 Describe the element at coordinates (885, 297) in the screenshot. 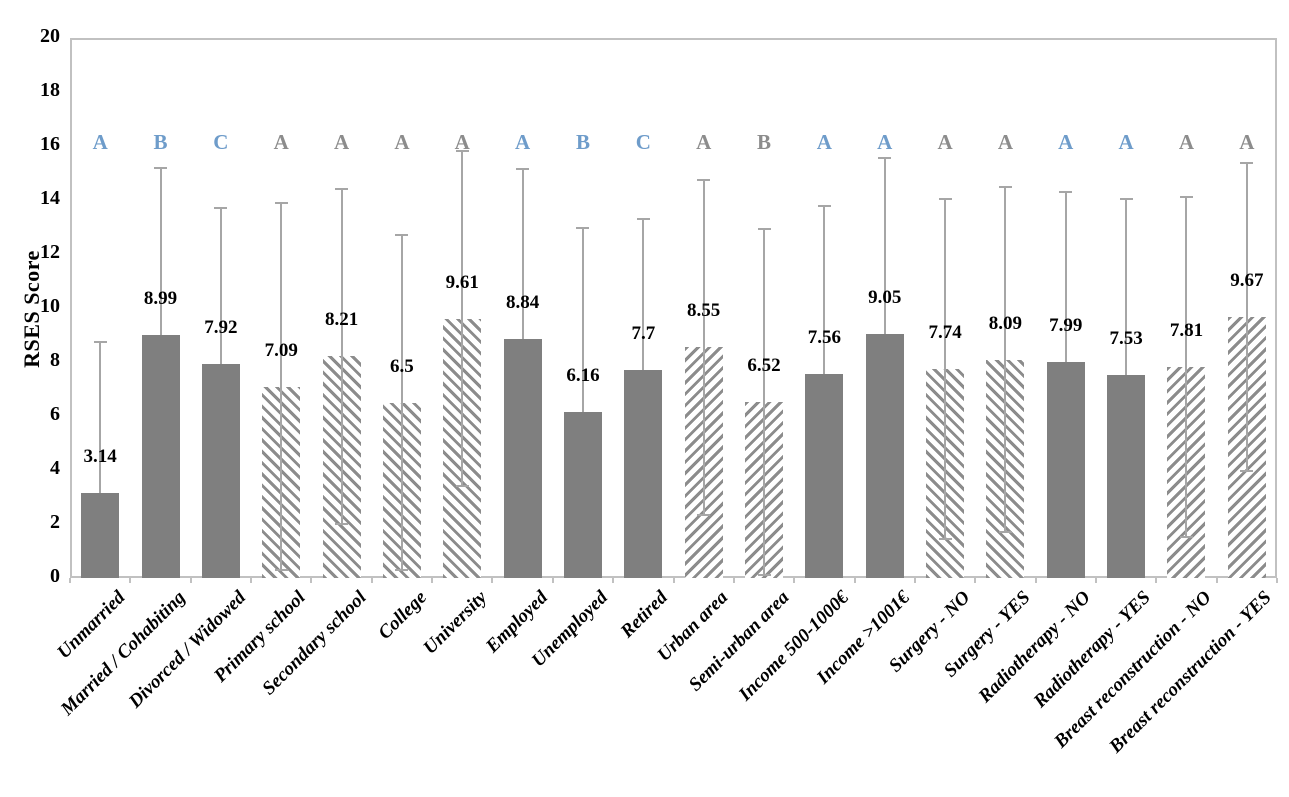

I see `value-label: 9.05` at that location.